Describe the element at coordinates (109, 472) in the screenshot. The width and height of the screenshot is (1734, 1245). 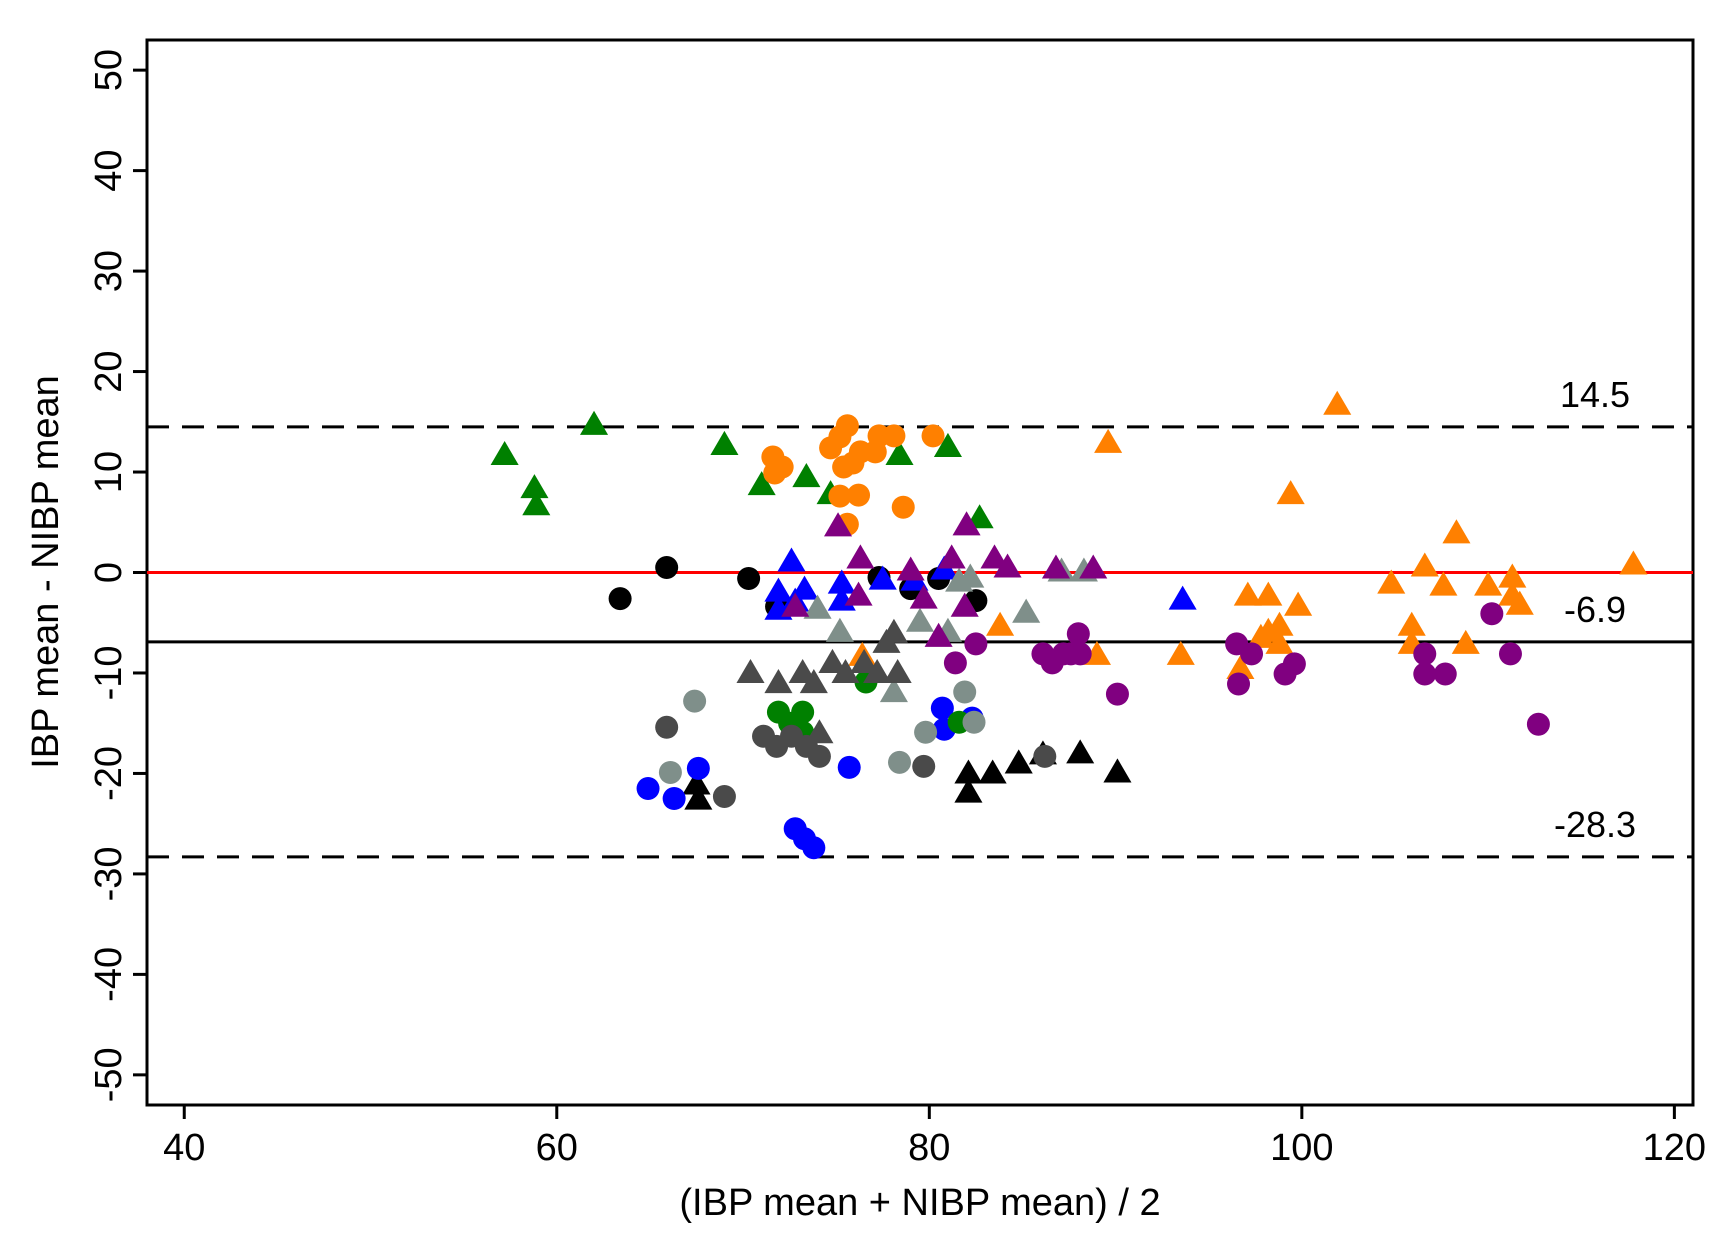
I see `y-tick-label: 10` at that location.